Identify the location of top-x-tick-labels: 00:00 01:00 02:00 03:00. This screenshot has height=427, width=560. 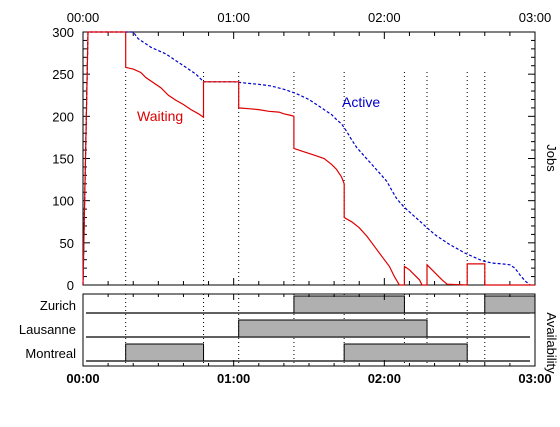
(309, 17).